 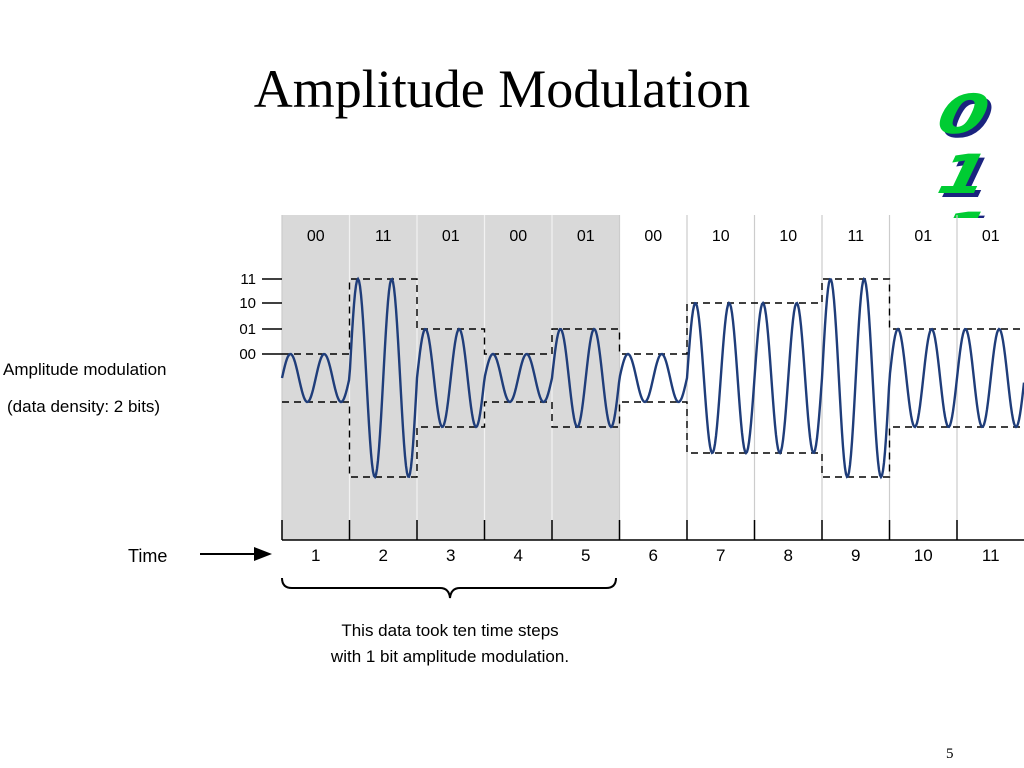 What do you see at coordinates (247, 329) in the screenshot?
I see `level-tick-label: 01` at bounding box center [247, 329].